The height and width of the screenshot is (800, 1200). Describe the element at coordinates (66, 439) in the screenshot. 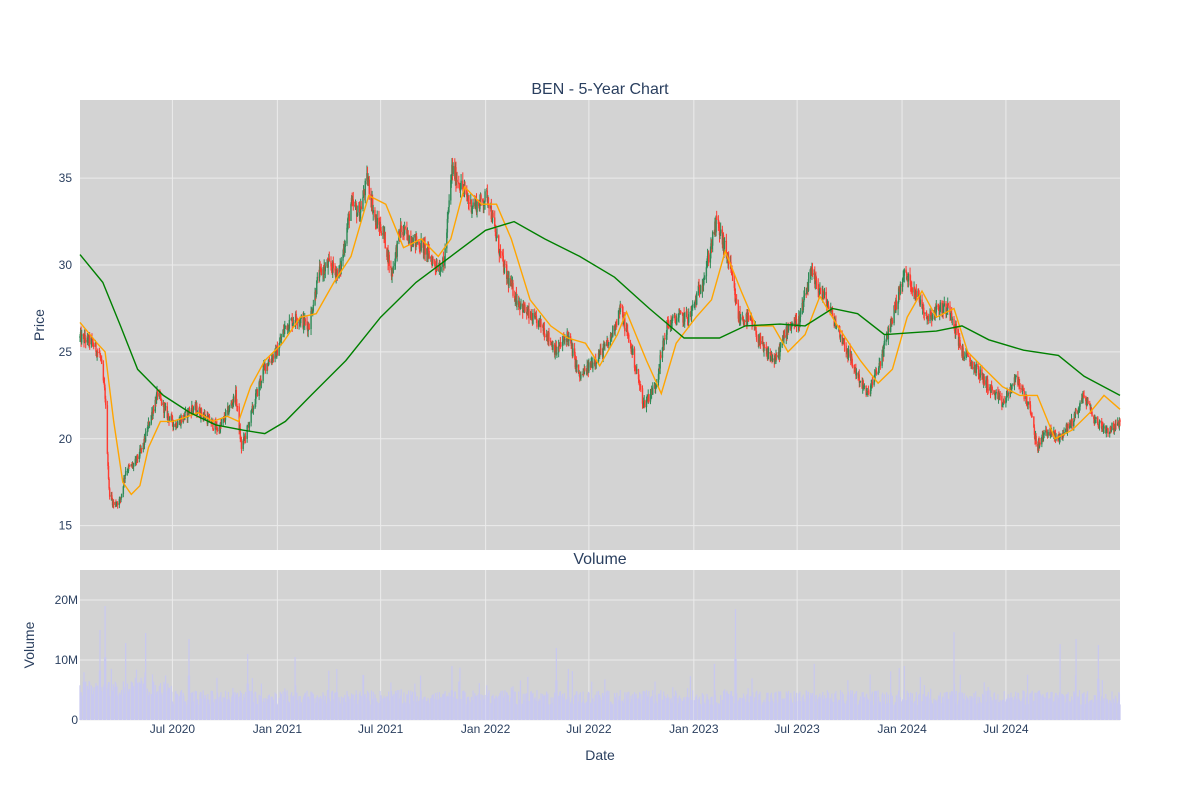

I see `price-y-tick-label: 20` at that location.